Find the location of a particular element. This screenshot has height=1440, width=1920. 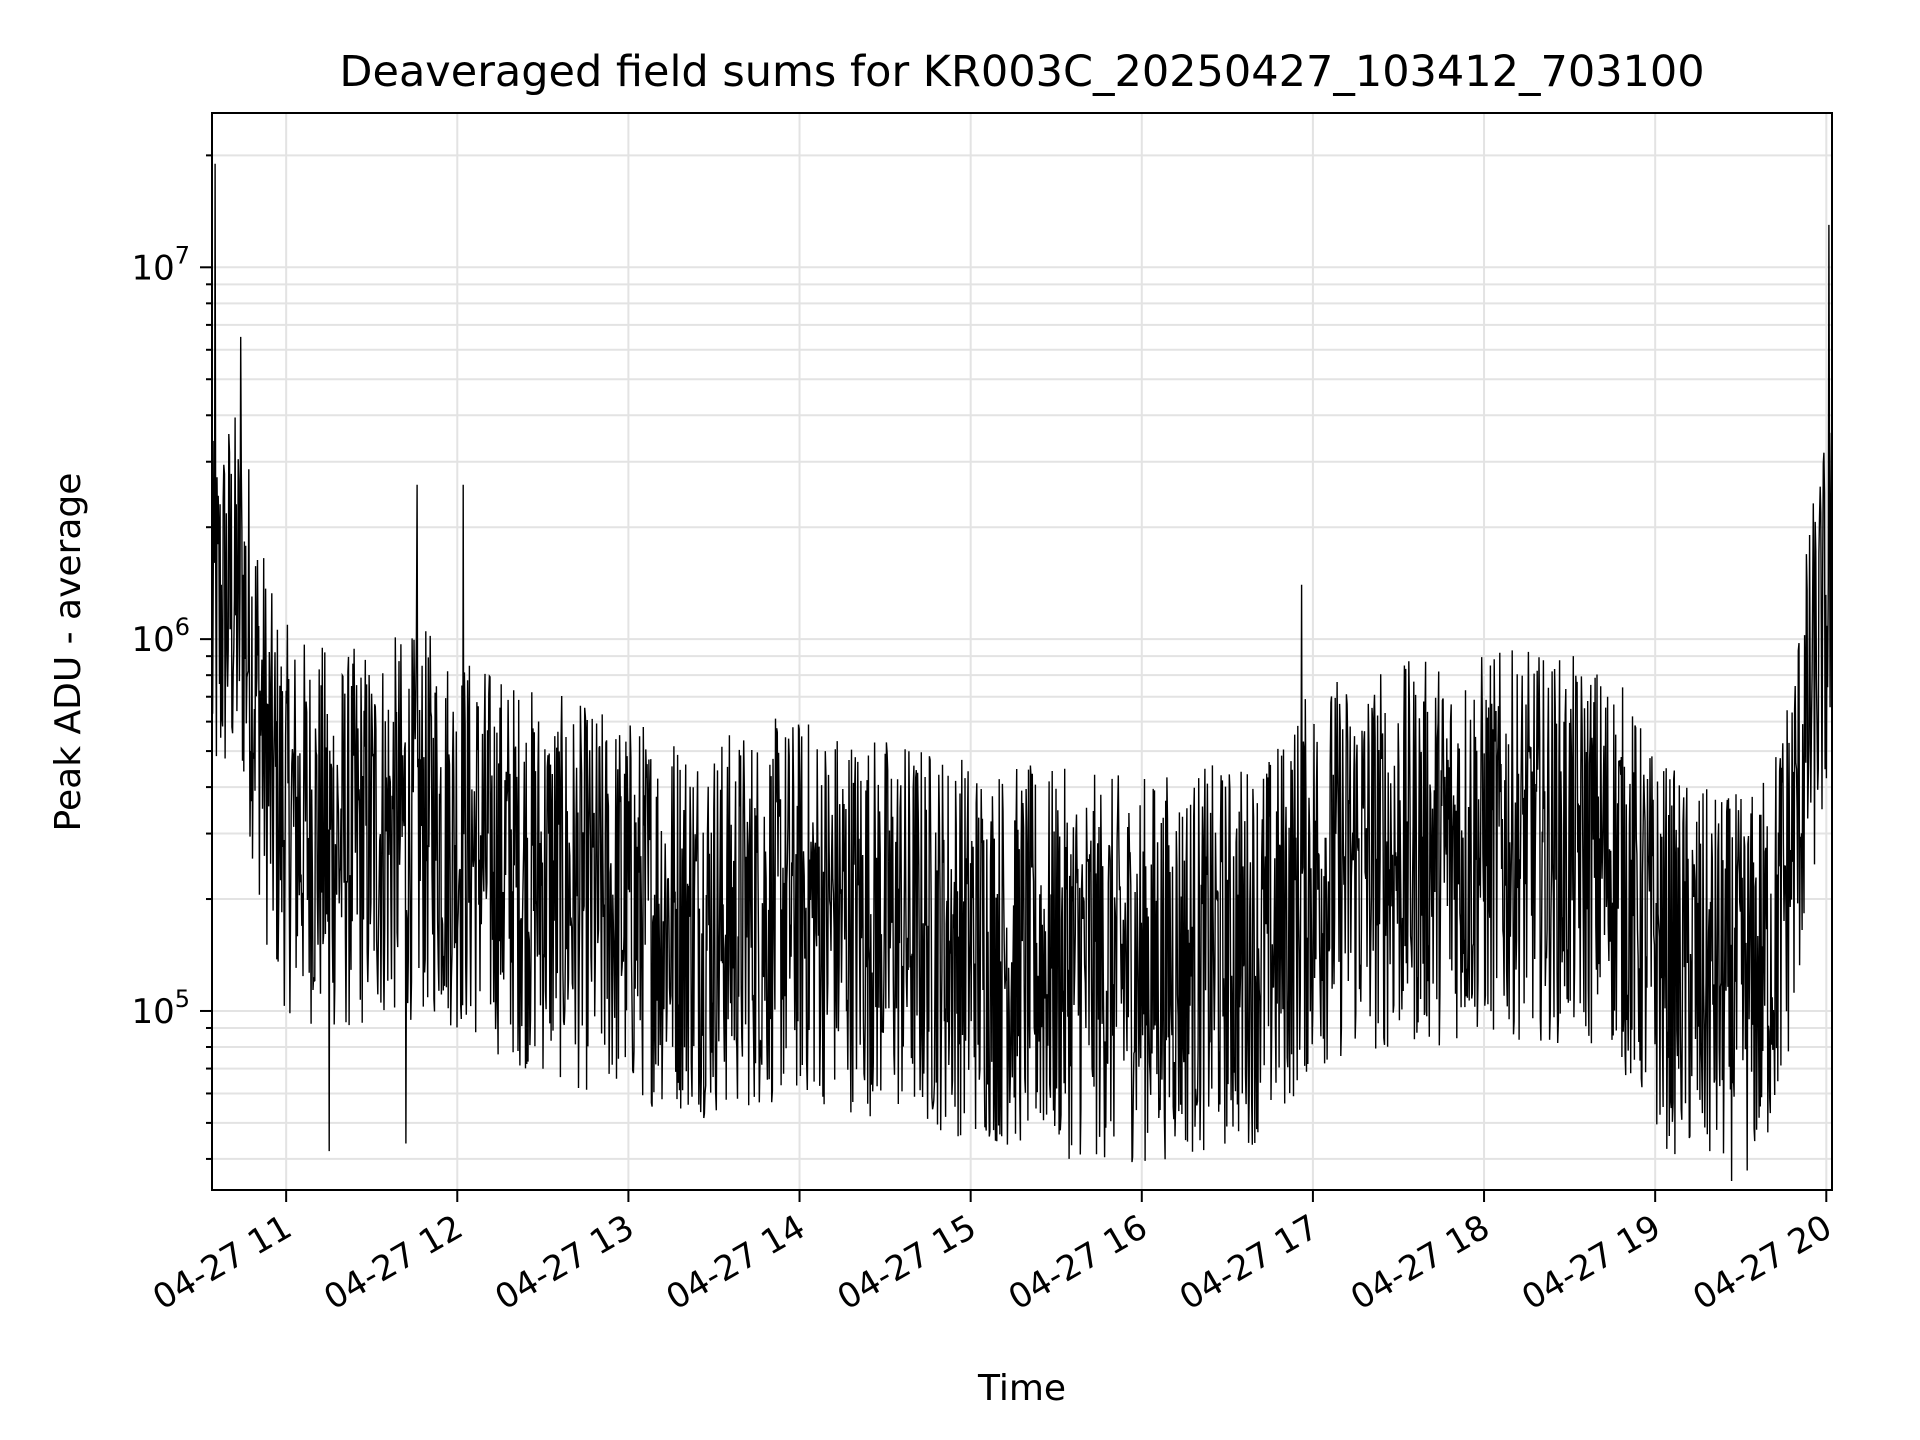

y-tick-exponent: 5 is located at coordinates (182, 999).